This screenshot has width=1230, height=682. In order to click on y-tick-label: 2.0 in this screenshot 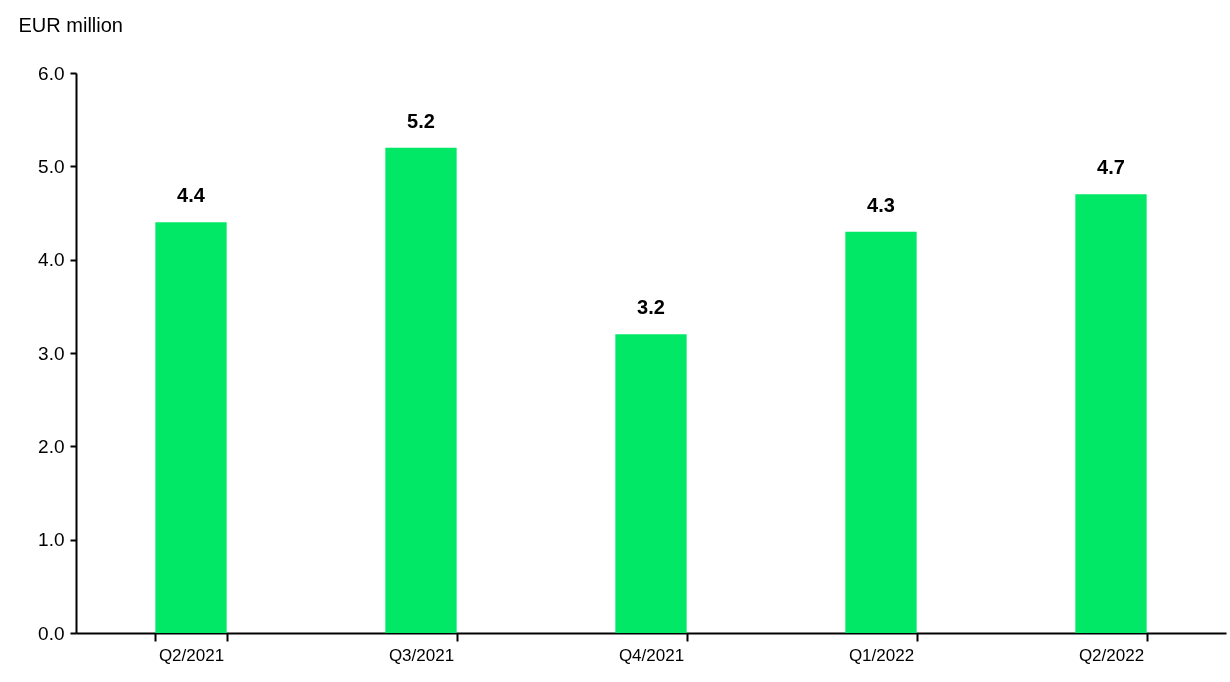, I will do `click(51, 446)`.